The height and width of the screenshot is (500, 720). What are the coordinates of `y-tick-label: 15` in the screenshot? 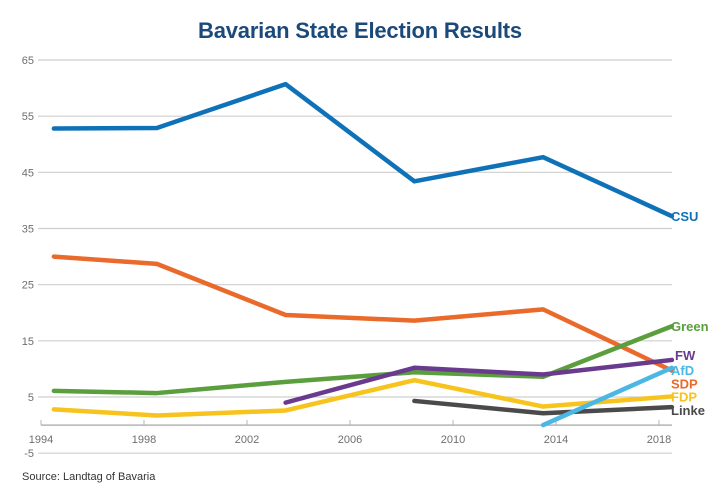 It's located at (28, 342).